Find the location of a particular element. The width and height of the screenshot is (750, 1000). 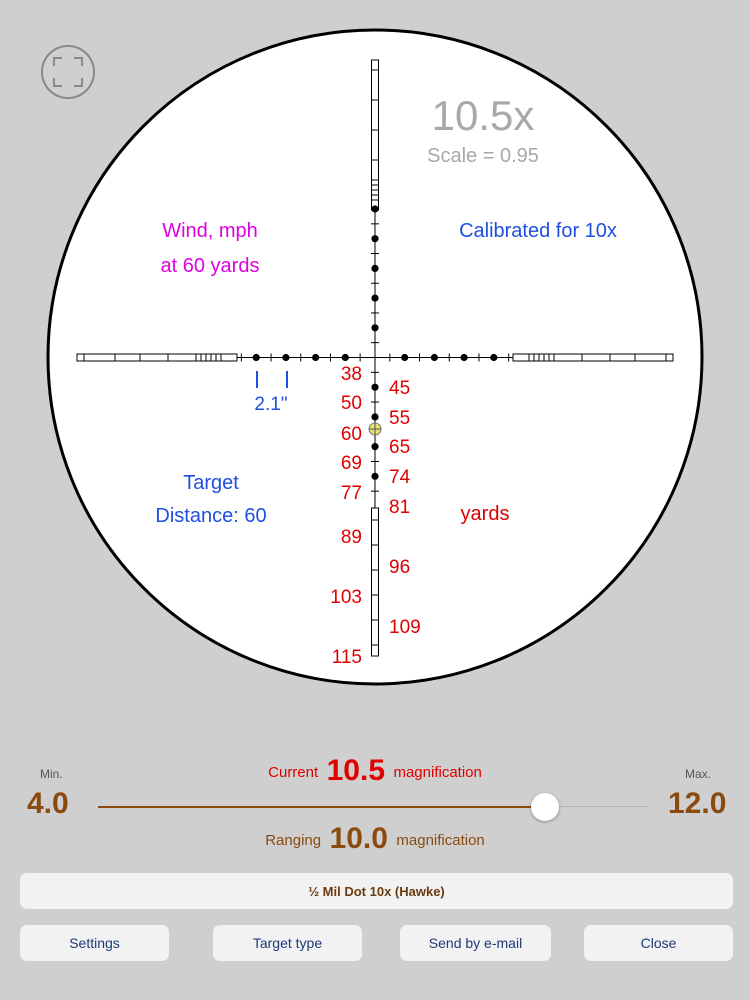

min-value: 4.0 is located at coordinates (48, 803).